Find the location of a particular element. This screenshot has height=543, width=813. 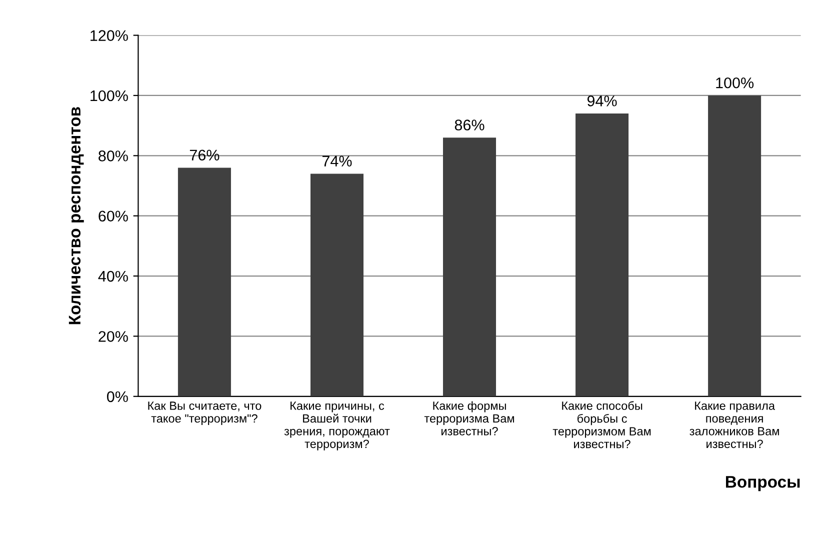

y-tick-label: 20% is located at coordinates (113, 336).